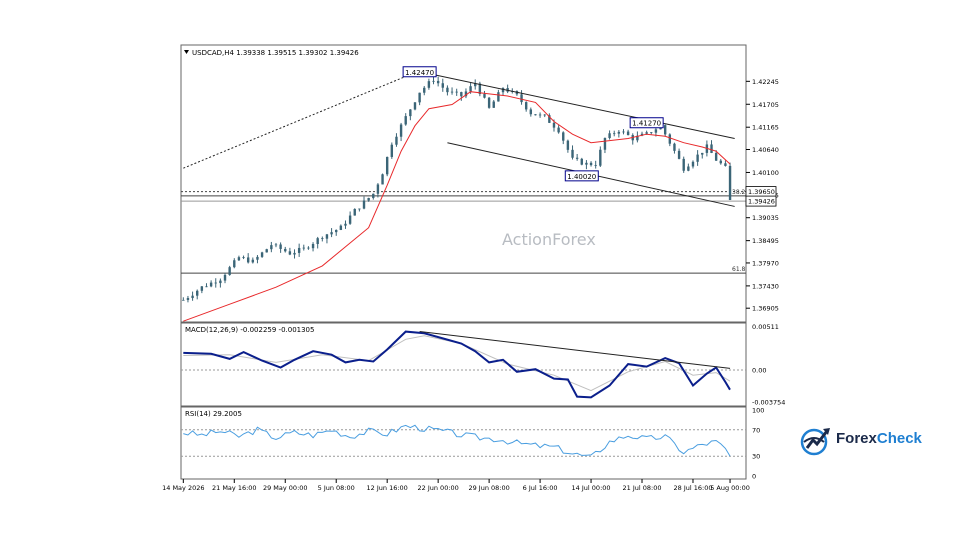 The image size is (960, 544). I want to click on x-tick-label: 6 Jul 16:00, so click(540, 488).